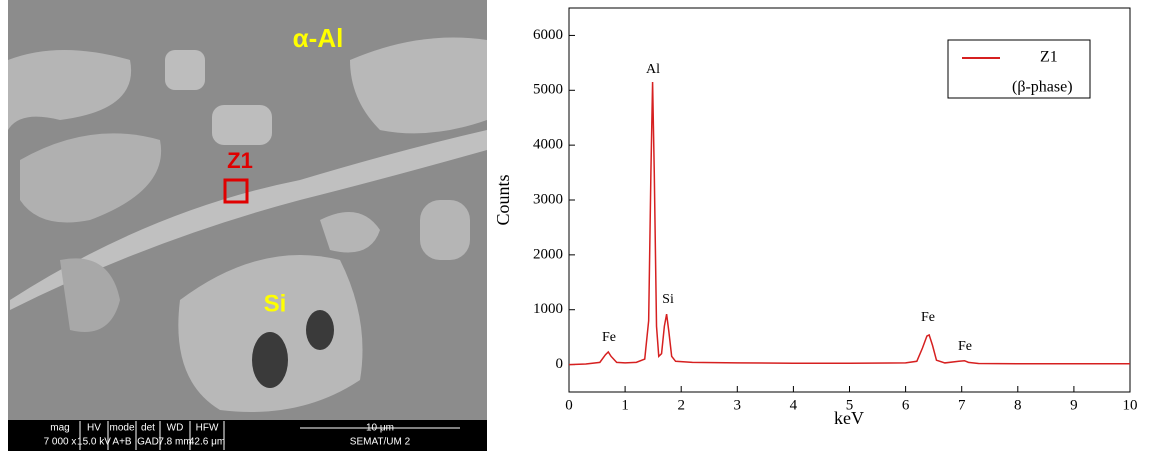 The height and width of the screenshot is (456, 1154). Describe the element at coordinates (318, 38) in the screenshot. I see `phase-label: α-Al` at that location.